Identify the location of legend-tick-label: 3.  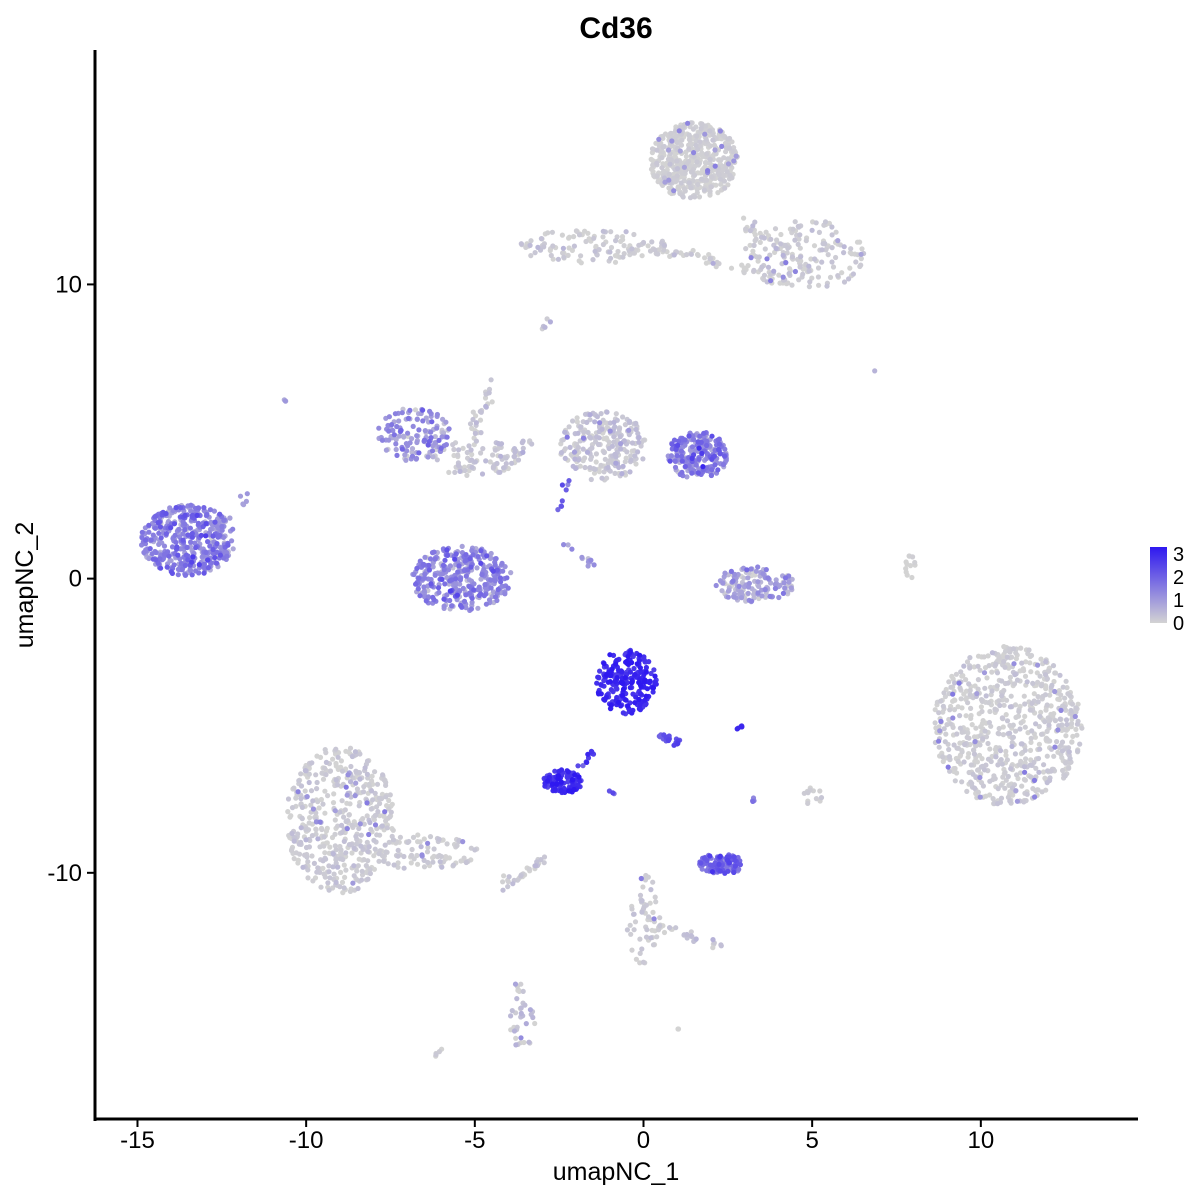
(1178, 555).